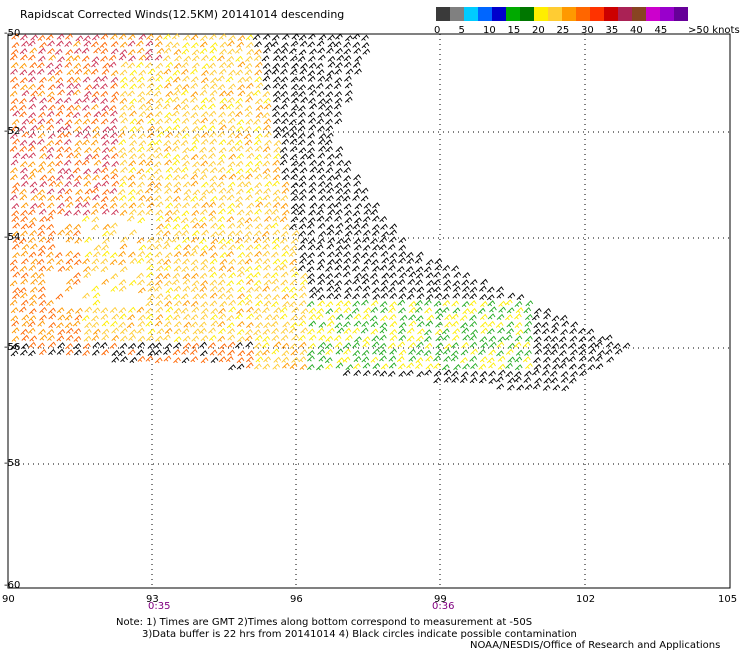 This screenshot has width=740, height=651. I want to click on time-label-1: 0:35, so click(159, 606).